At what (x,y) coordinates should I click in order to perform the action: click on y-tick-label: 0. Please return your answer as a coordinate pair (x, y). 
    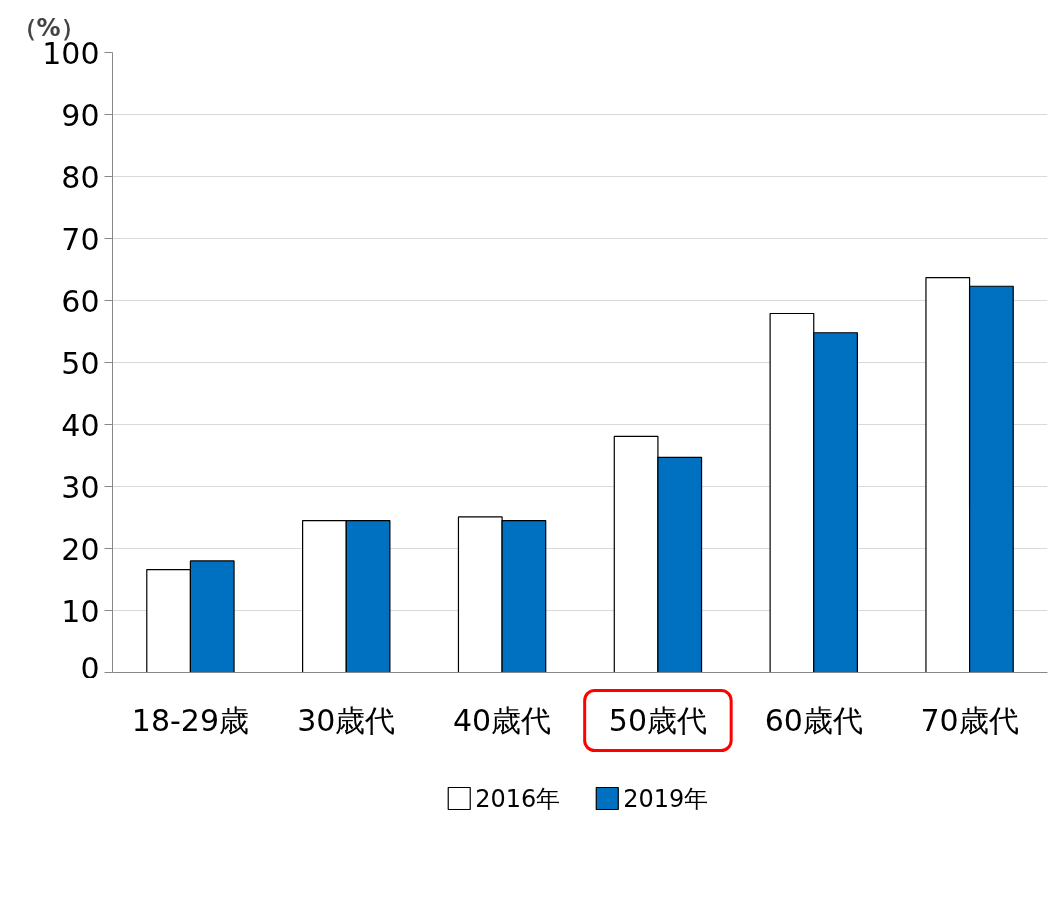
    Looking at the image, I should click on (90, 668).